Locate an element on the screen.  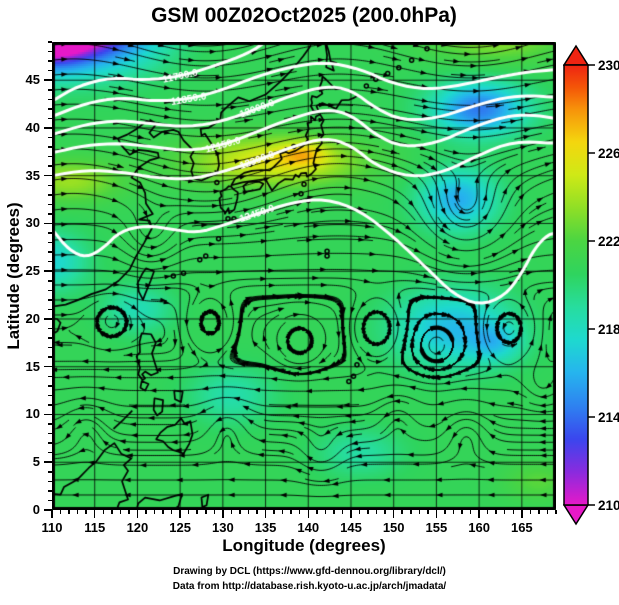
x-tick-label: 120 is located at coordinates (137, 527).